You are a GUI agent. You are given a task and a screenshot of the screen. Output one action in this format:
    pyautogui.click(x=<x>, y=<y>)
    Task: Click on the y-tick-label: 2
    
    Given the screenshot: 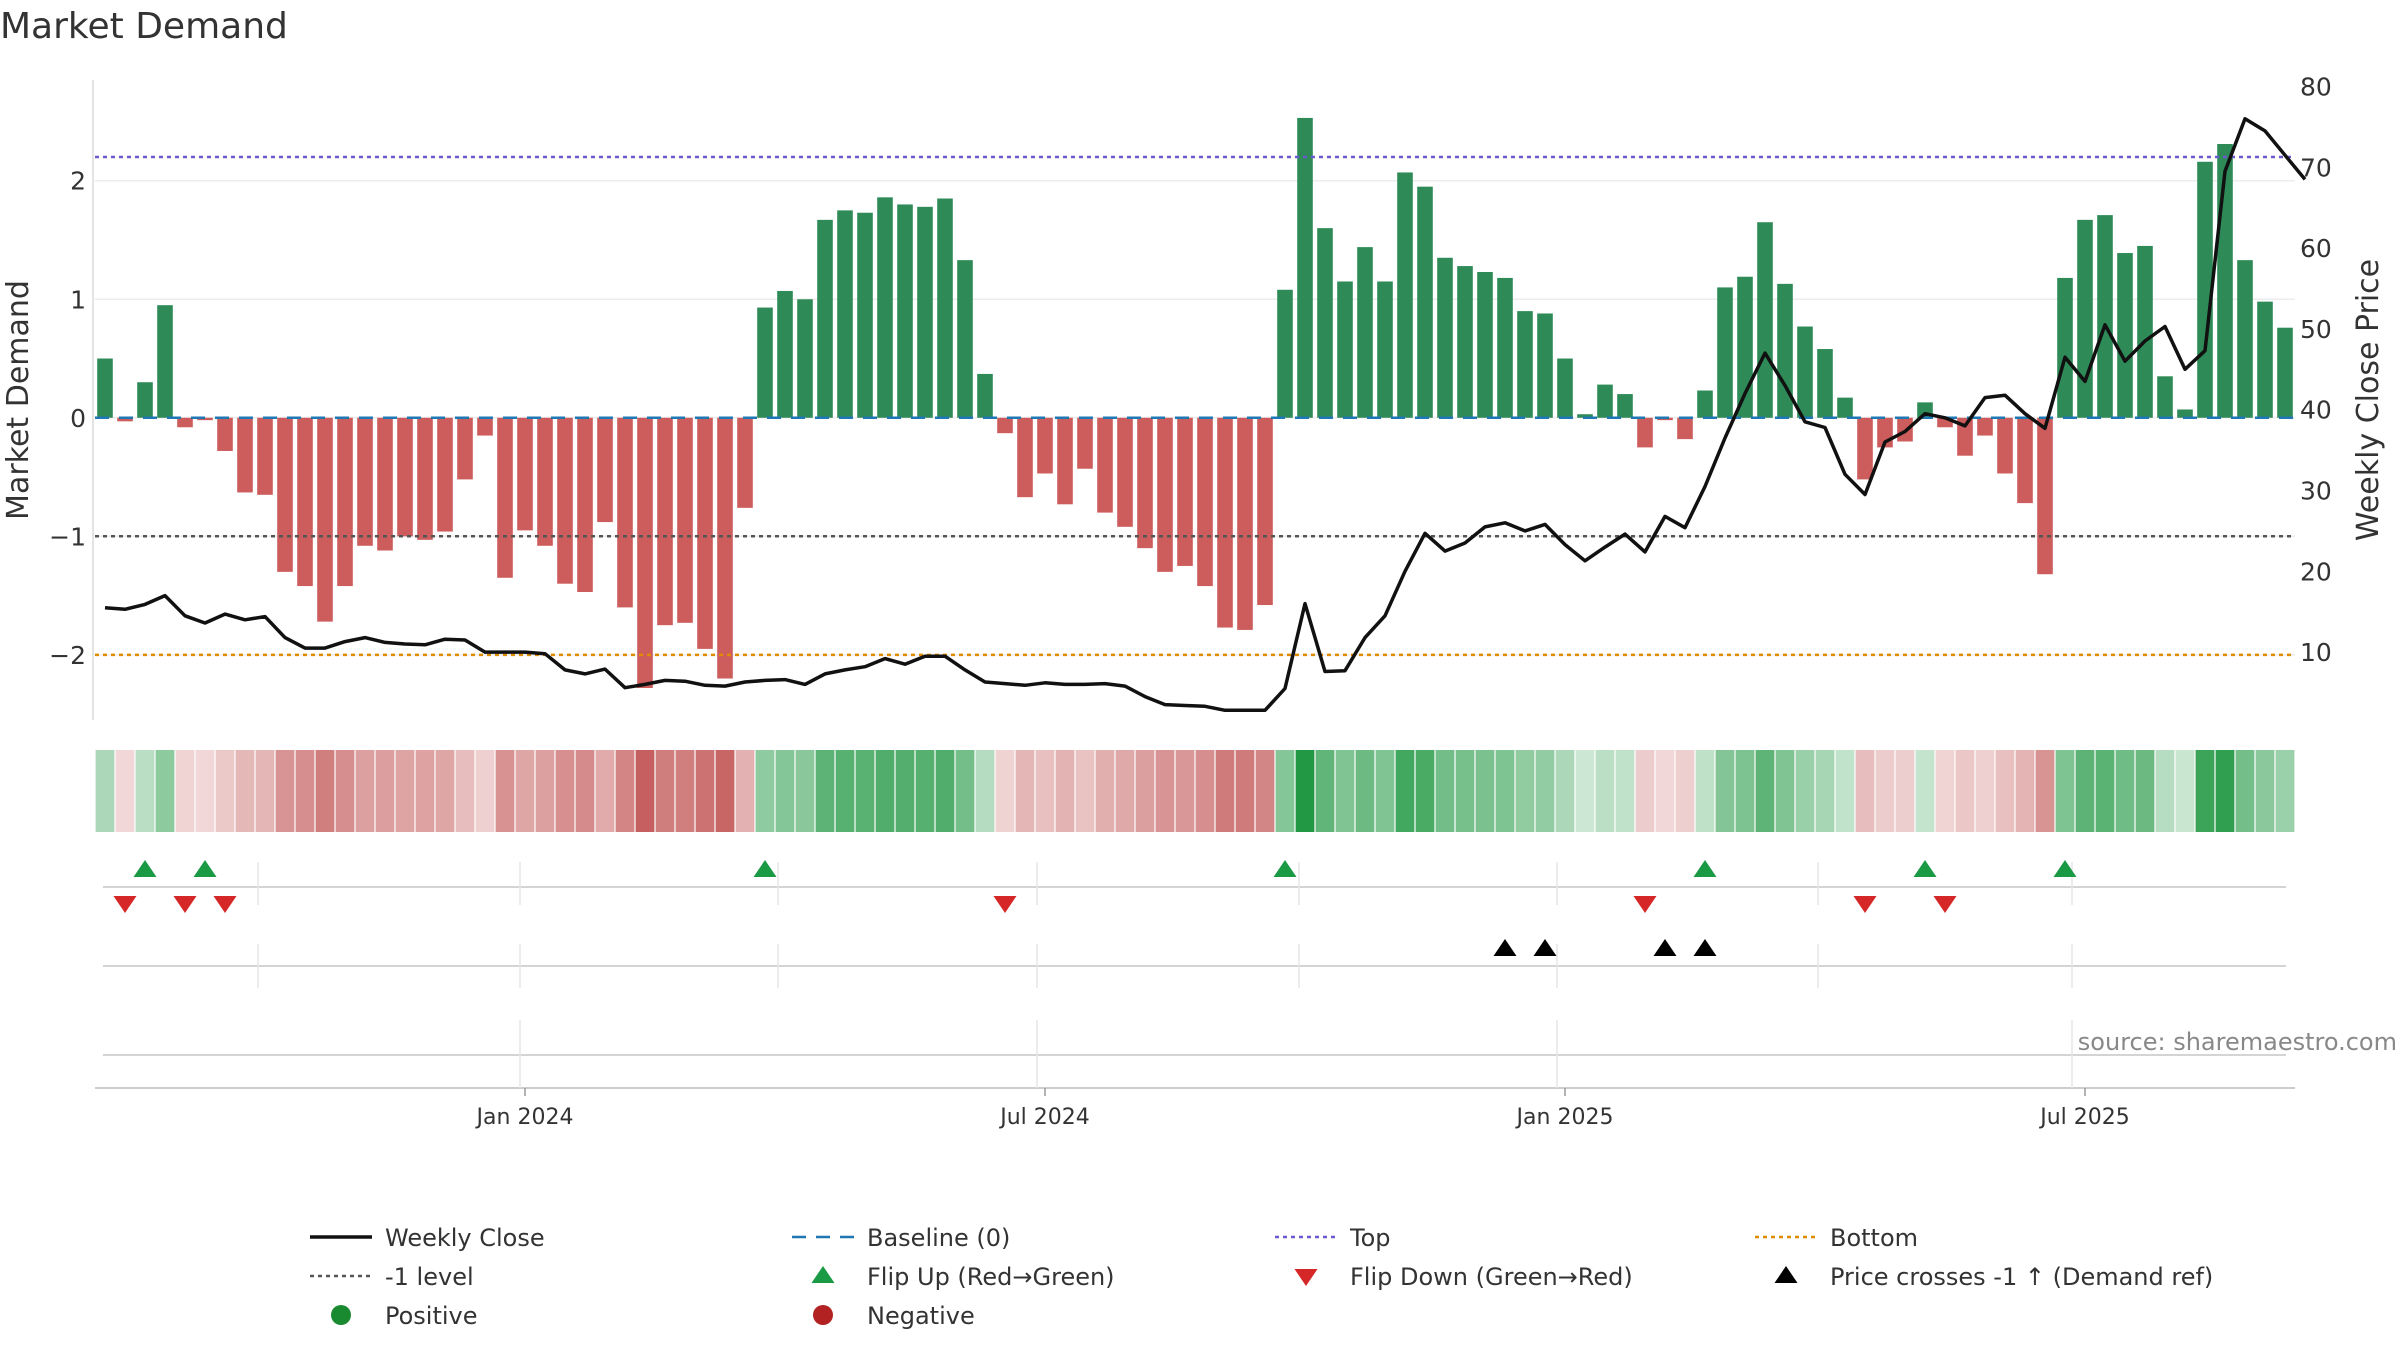 What is the action you would take?
    pyautogui.click(x=78, y=181)
    